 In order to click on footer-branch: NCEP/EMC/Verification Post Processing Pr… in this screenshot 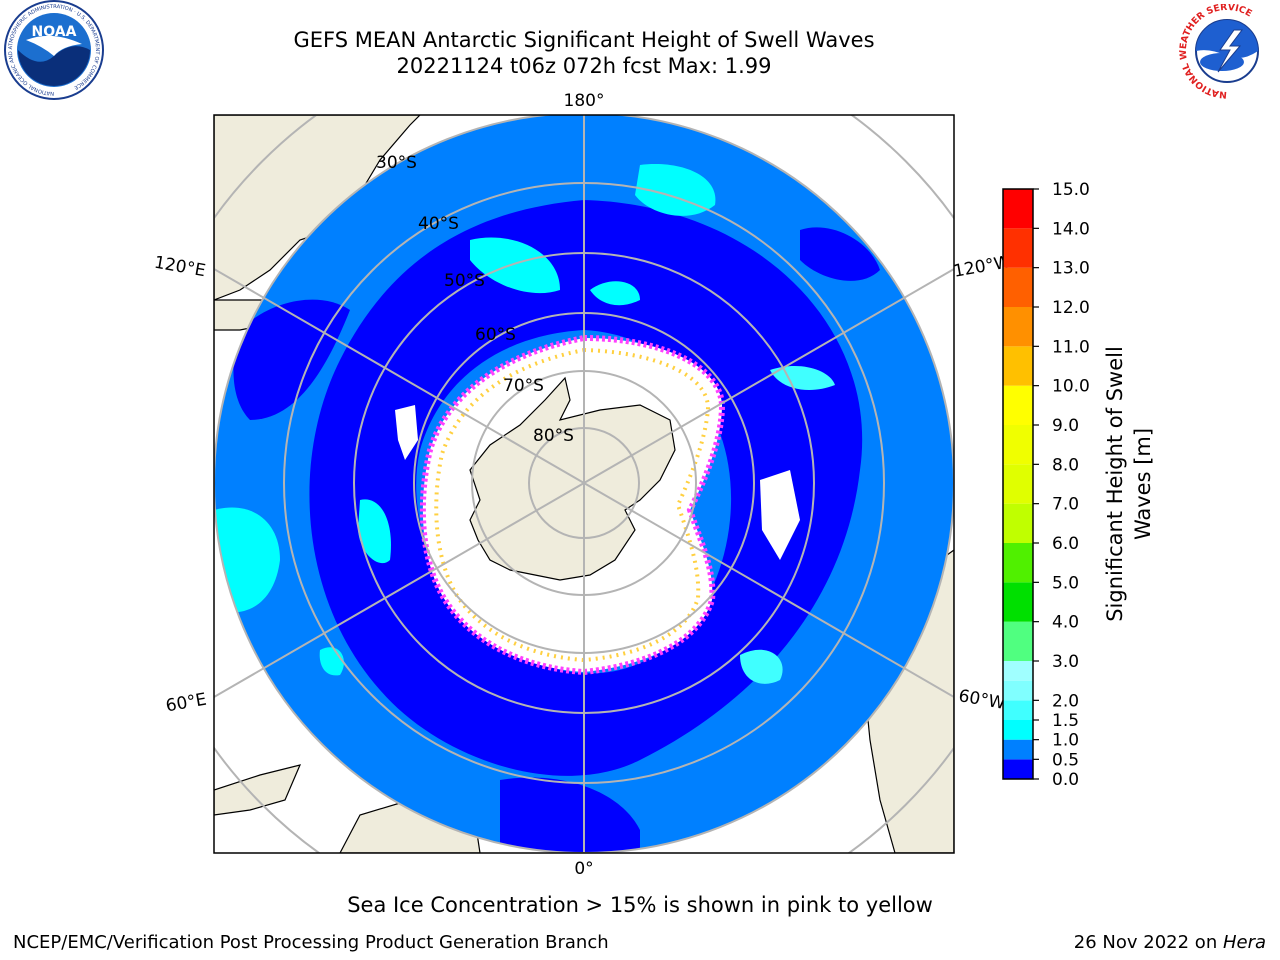, I will do `click(311, 942)`.